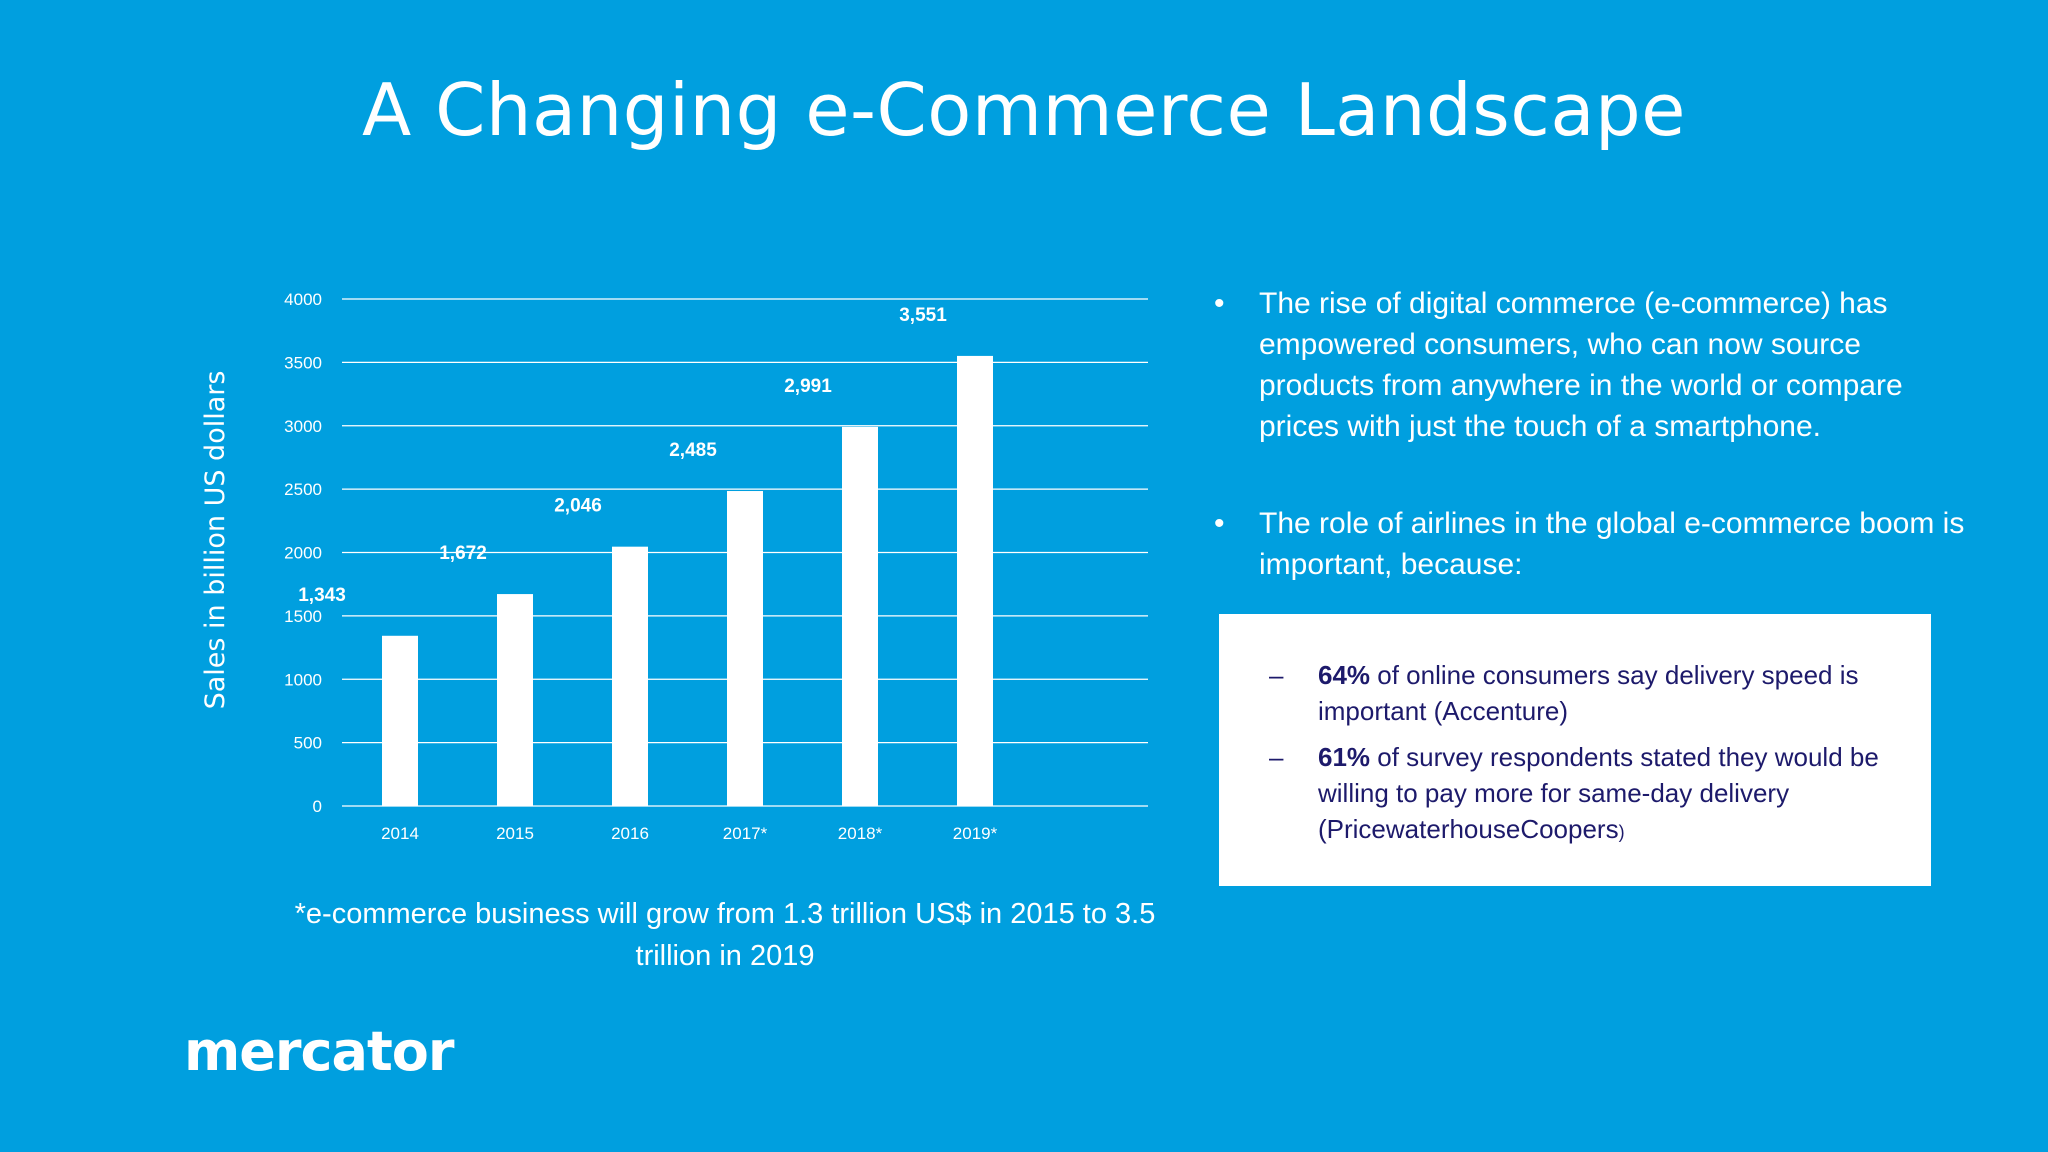 The height and width of the screenshot is (1152, 2048). I want to click on stat-percent: 61%, so click(1344, 757).